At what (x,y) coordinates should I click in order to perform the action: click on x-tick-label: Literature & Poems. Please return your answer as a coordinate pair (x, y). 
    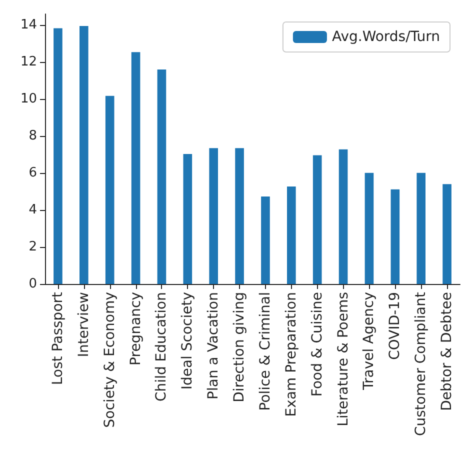
    Looking at the image, I should click on (343, 359).